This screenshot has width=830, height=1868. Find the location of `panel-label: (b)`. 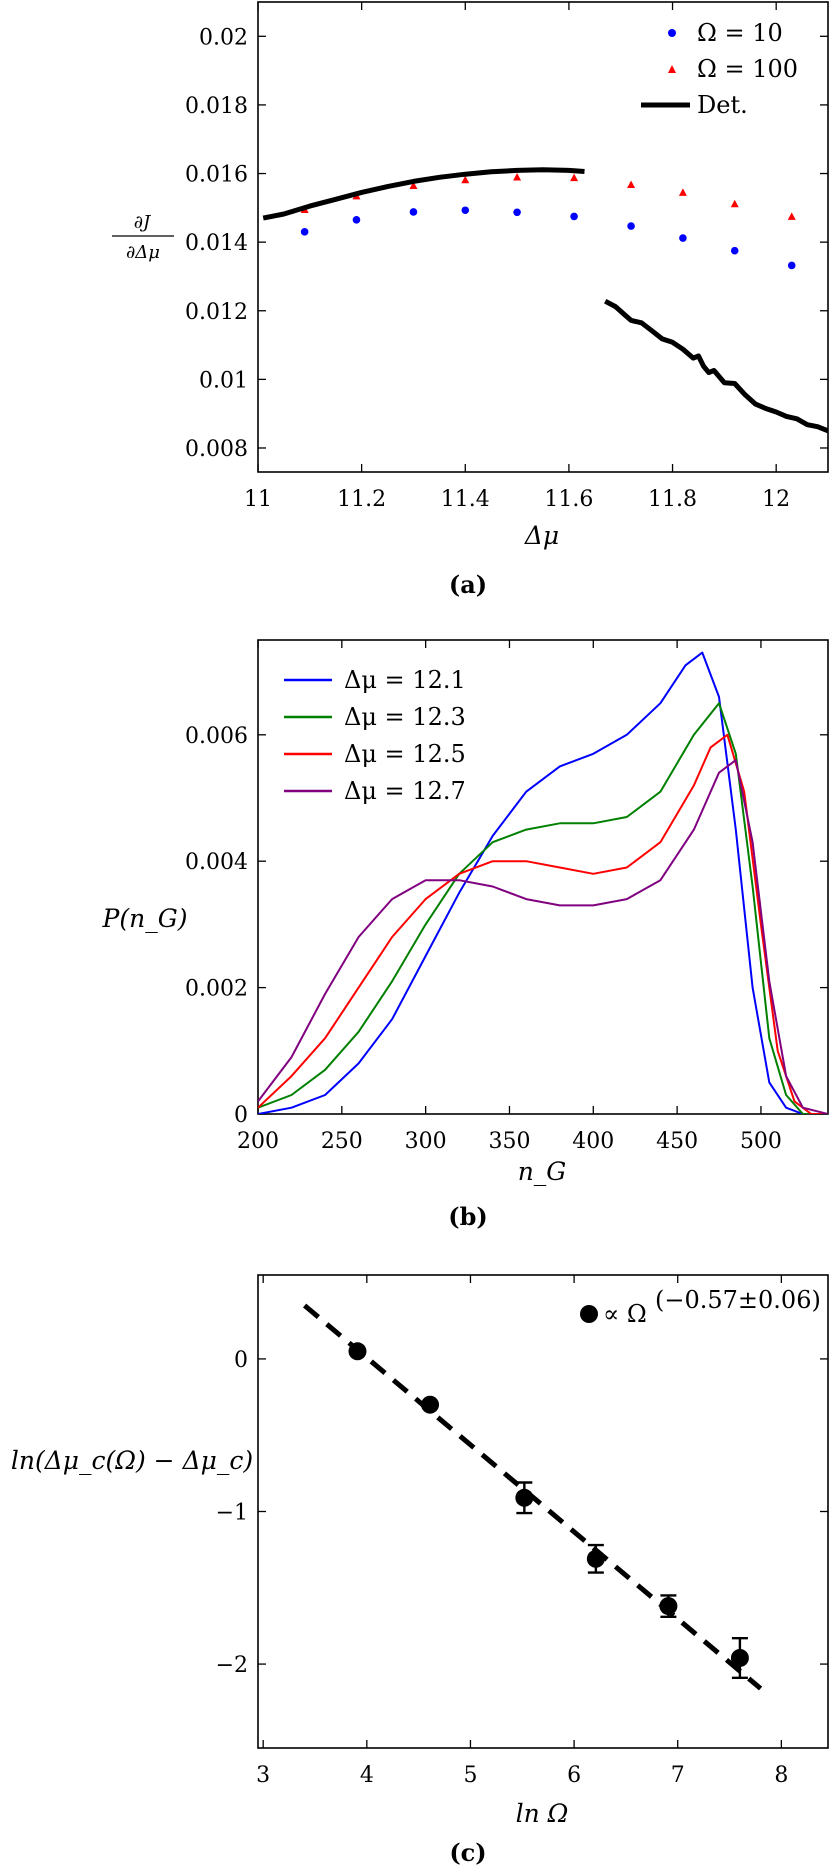

panel-label: (b) is located at coordinates (468, 1216).